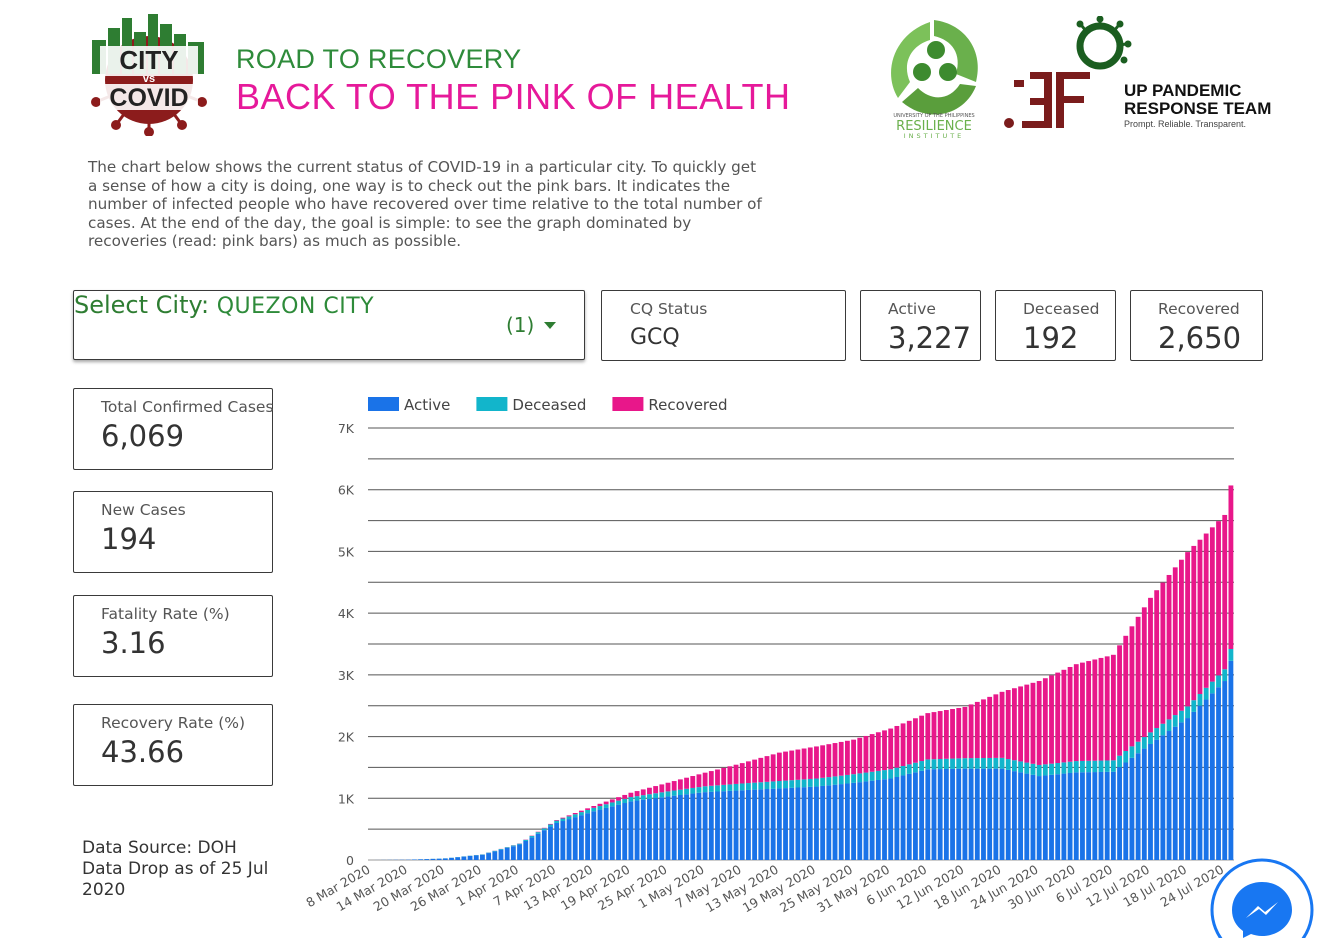 Image resolution: width=1328 pixels, height=938 pixels. What do you see at coordinates (142, 436) in the screenshot?
I see `total-confirmed-value: 6,069` at bounding box center [142, 436].